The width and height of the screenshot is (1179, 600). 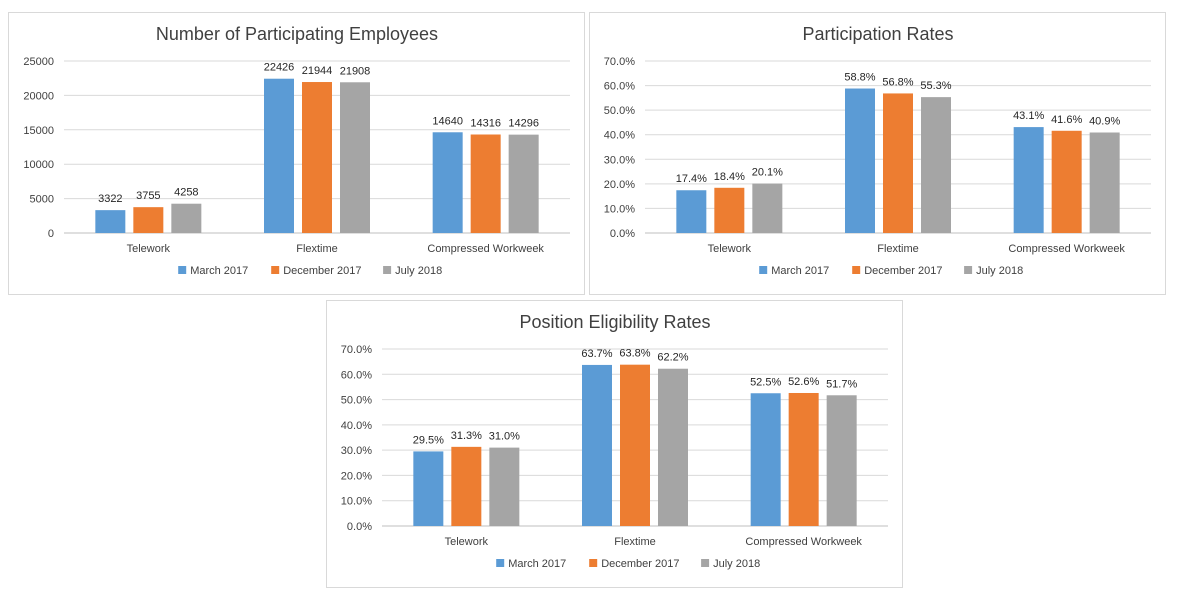 What do you see at coordinates (765, 382) in the screenshot?
I see `data-label: 52.5%` at bounding box center [765, 382].